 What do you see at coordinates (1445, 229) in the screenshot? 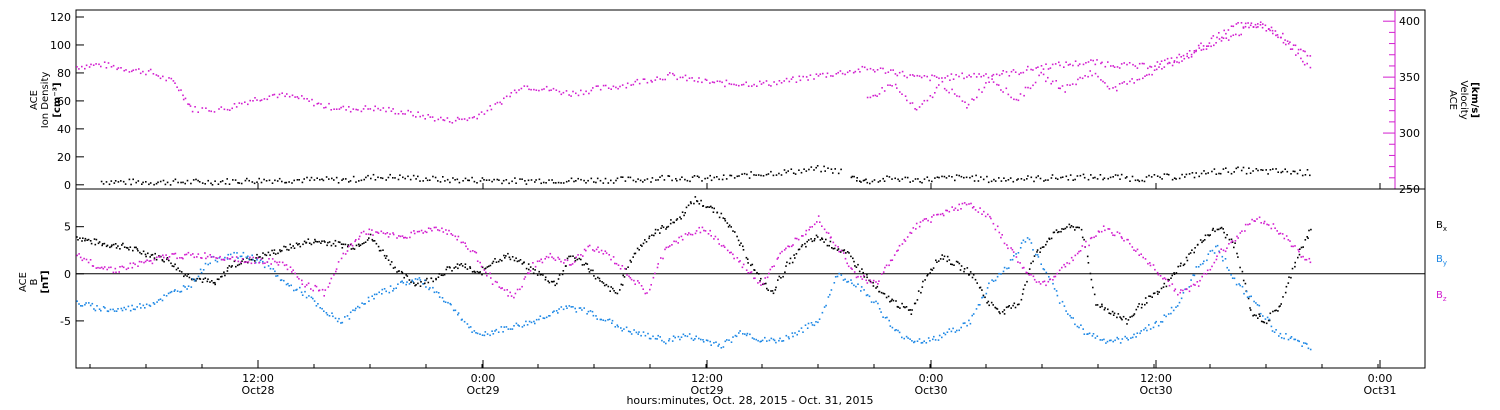
I see `legend-bx-sub: x` at bounding box center [1445, 229].